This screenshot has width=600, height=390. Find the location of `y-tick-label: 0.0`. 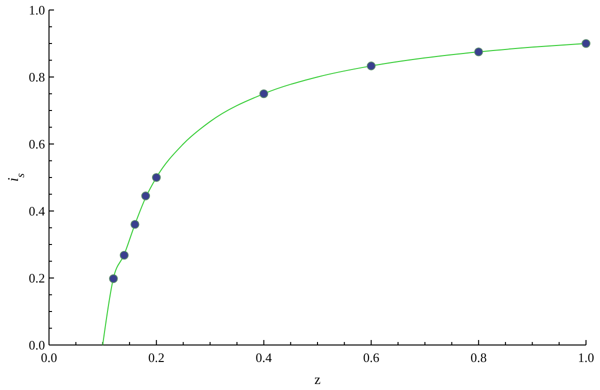

y-tick-label: 0.0 is located at coordinates (36, 345).